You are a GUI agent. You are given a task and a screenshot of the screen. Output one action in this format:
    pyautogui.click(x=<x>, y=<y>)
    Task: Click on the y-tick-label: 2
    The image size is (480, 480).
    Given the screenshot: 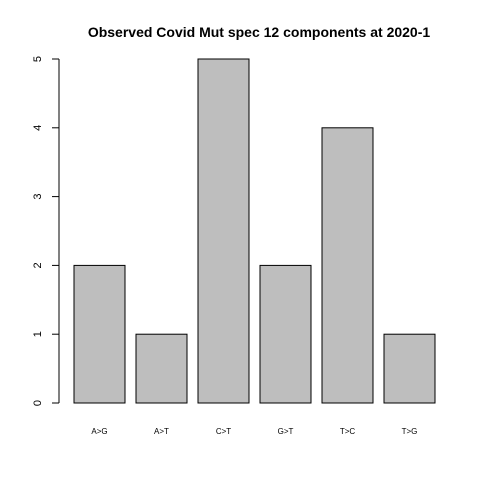 What is the action you would take?
    pyautogui.click(x=38, y=265)
    